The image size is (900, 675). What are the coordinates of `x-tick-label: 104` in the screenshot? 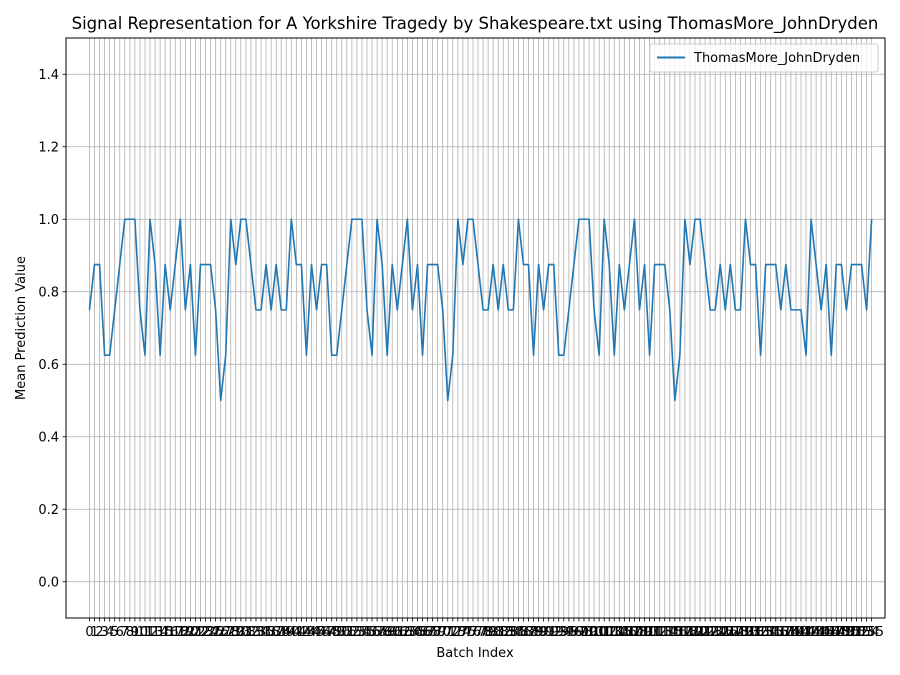 It's located at (614, 632).